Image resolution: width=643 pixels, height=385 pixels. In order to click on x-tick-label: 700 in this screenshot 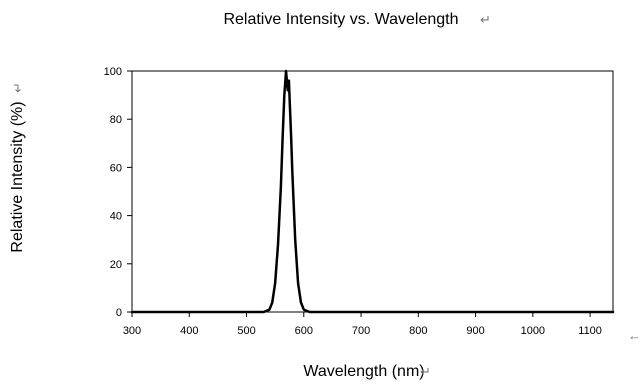, I will do `click(361, 331)`.